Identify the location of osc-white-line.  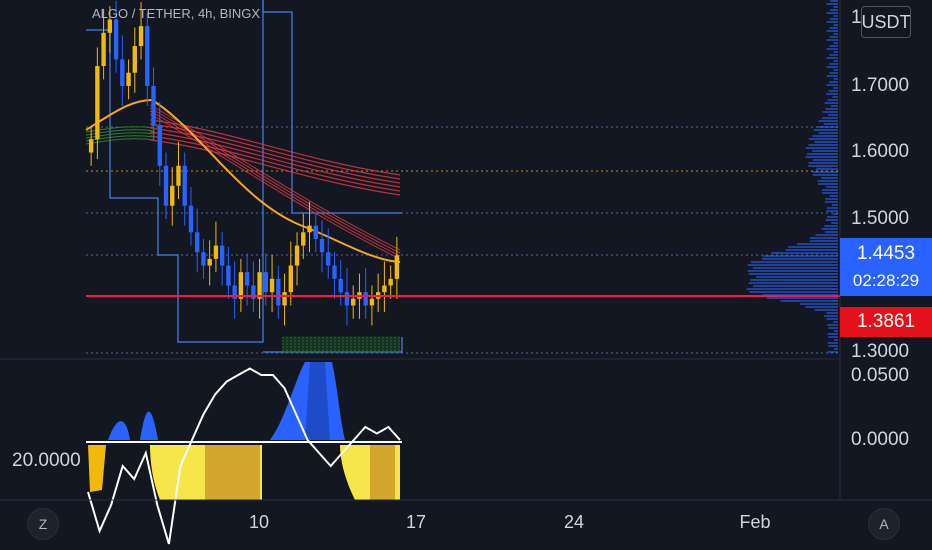
(244, 456).